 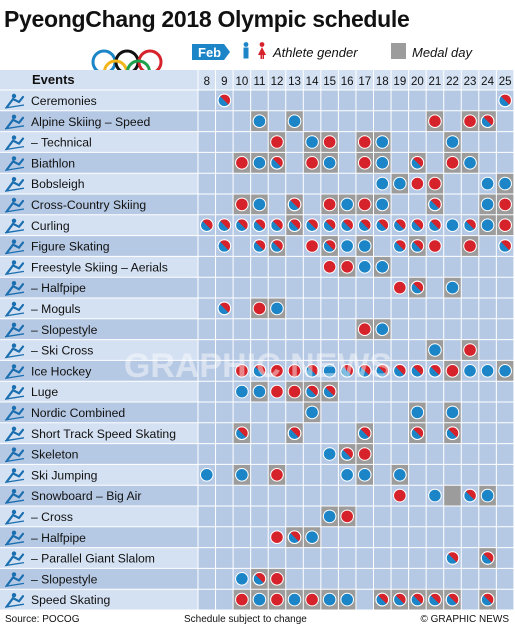 I want to click on ice-hockey-icon, so click(x=14, y=372).